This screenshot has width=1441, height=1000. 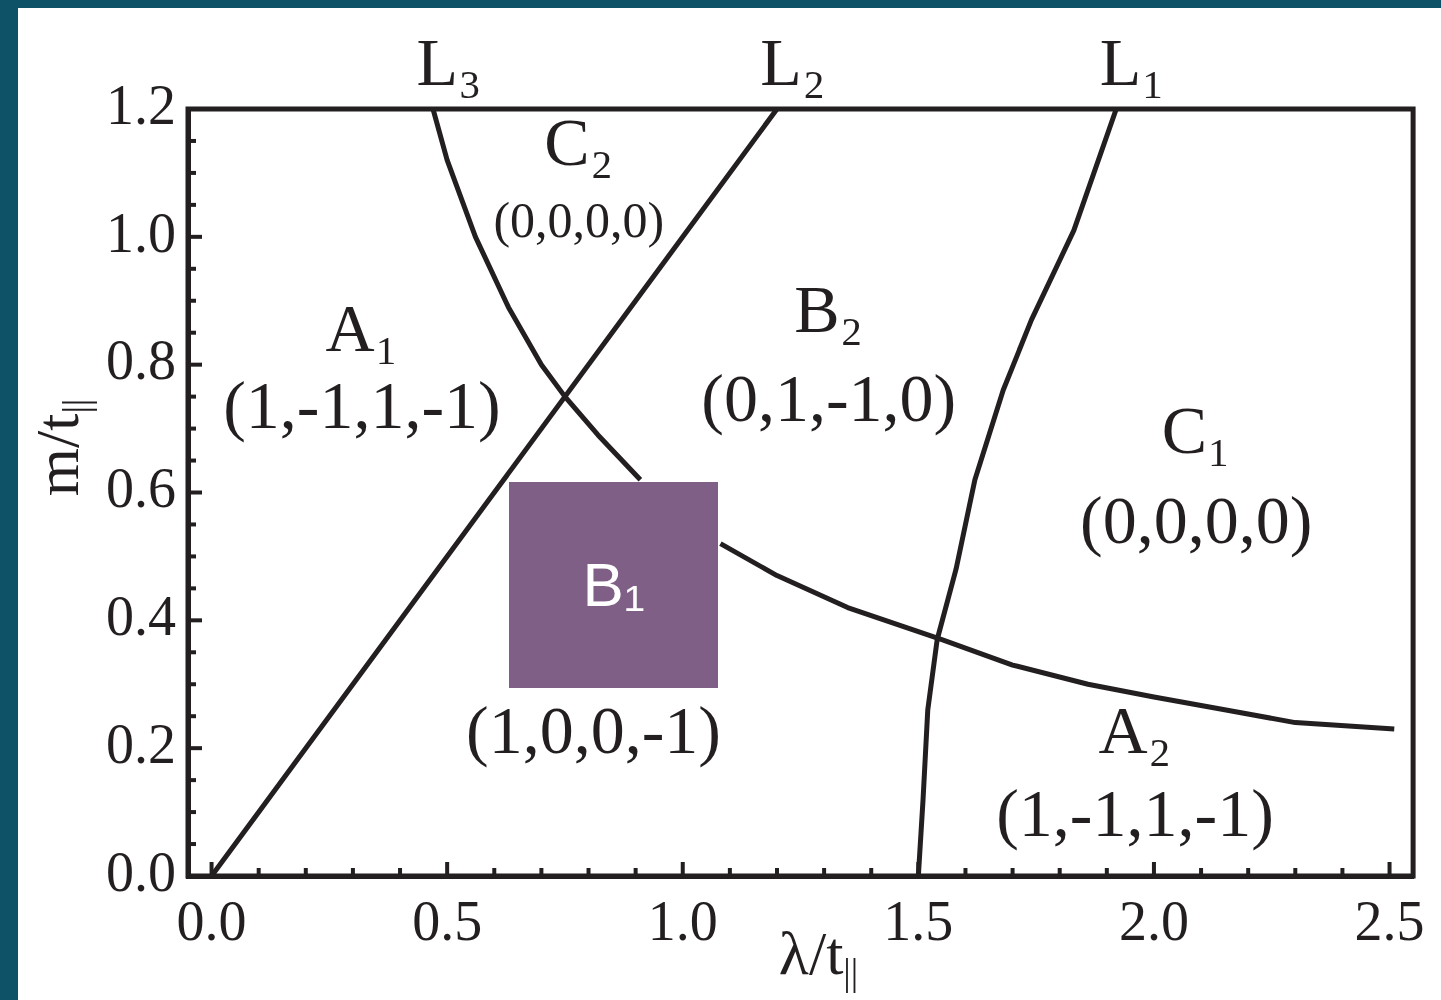 I want to click on series-label: L₁, so click(x=1132, y=62).